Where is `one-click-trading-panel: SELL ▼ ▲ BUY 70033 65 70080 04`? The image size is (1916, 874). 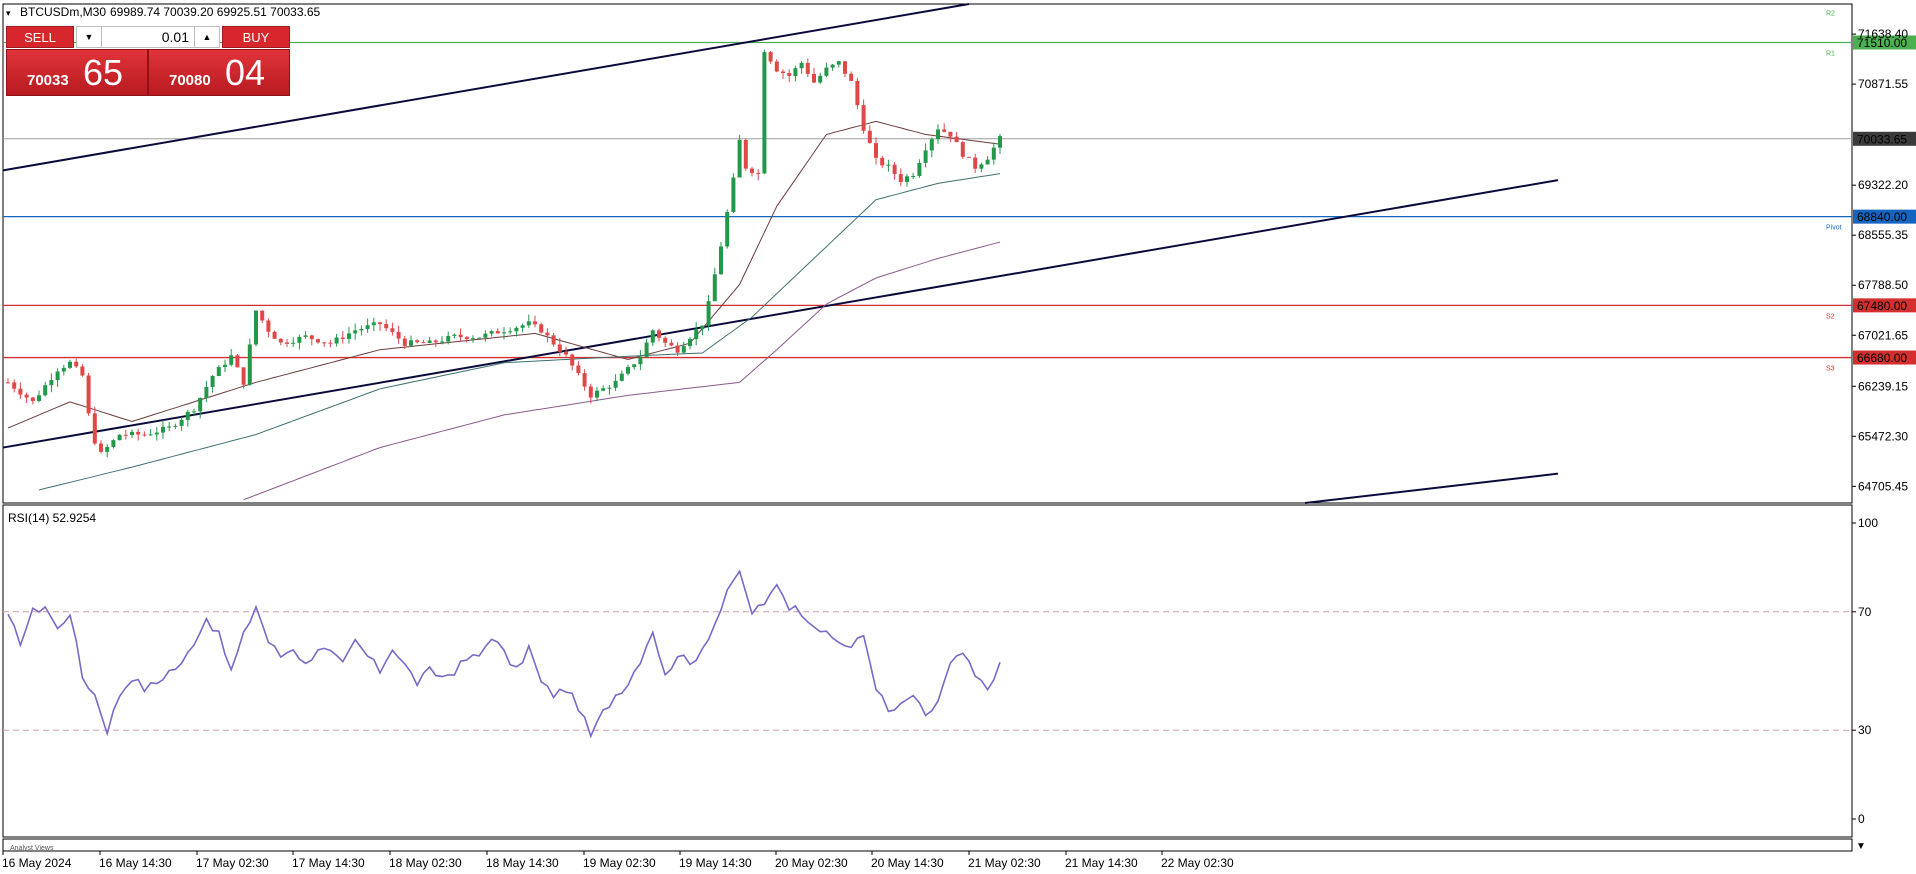
one-click-trading-panel: SELL ▼ ▲ BUY 70033 65 70080 04 is located at coordinates (148, 62).